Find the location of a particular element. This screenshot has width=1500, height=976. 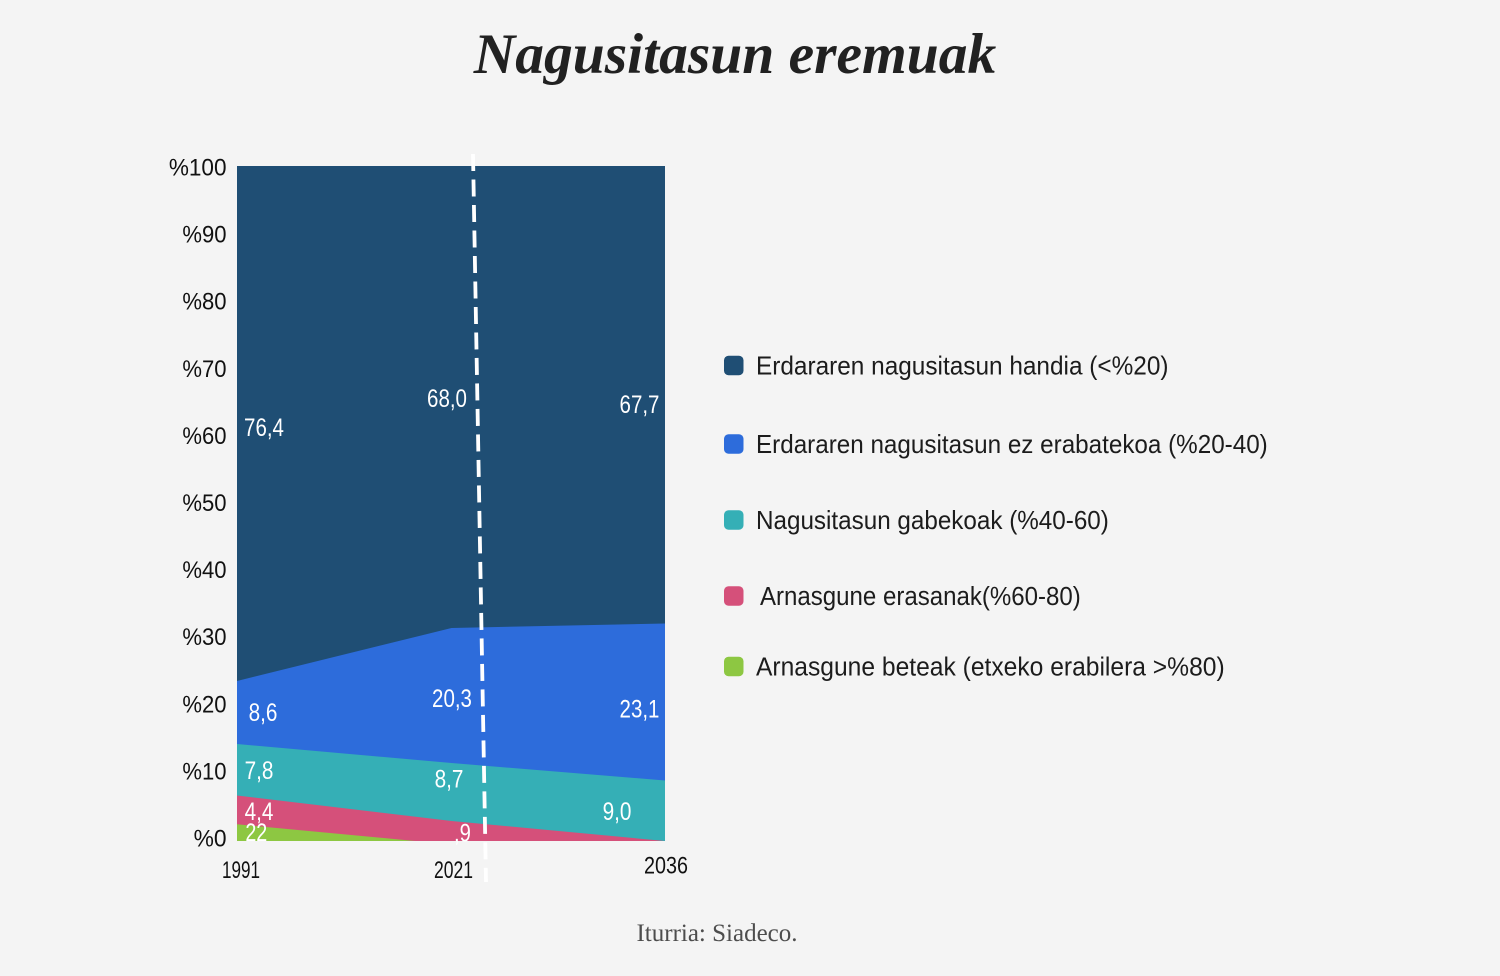

svg-text: %80 is located at coordinates (204, 301).